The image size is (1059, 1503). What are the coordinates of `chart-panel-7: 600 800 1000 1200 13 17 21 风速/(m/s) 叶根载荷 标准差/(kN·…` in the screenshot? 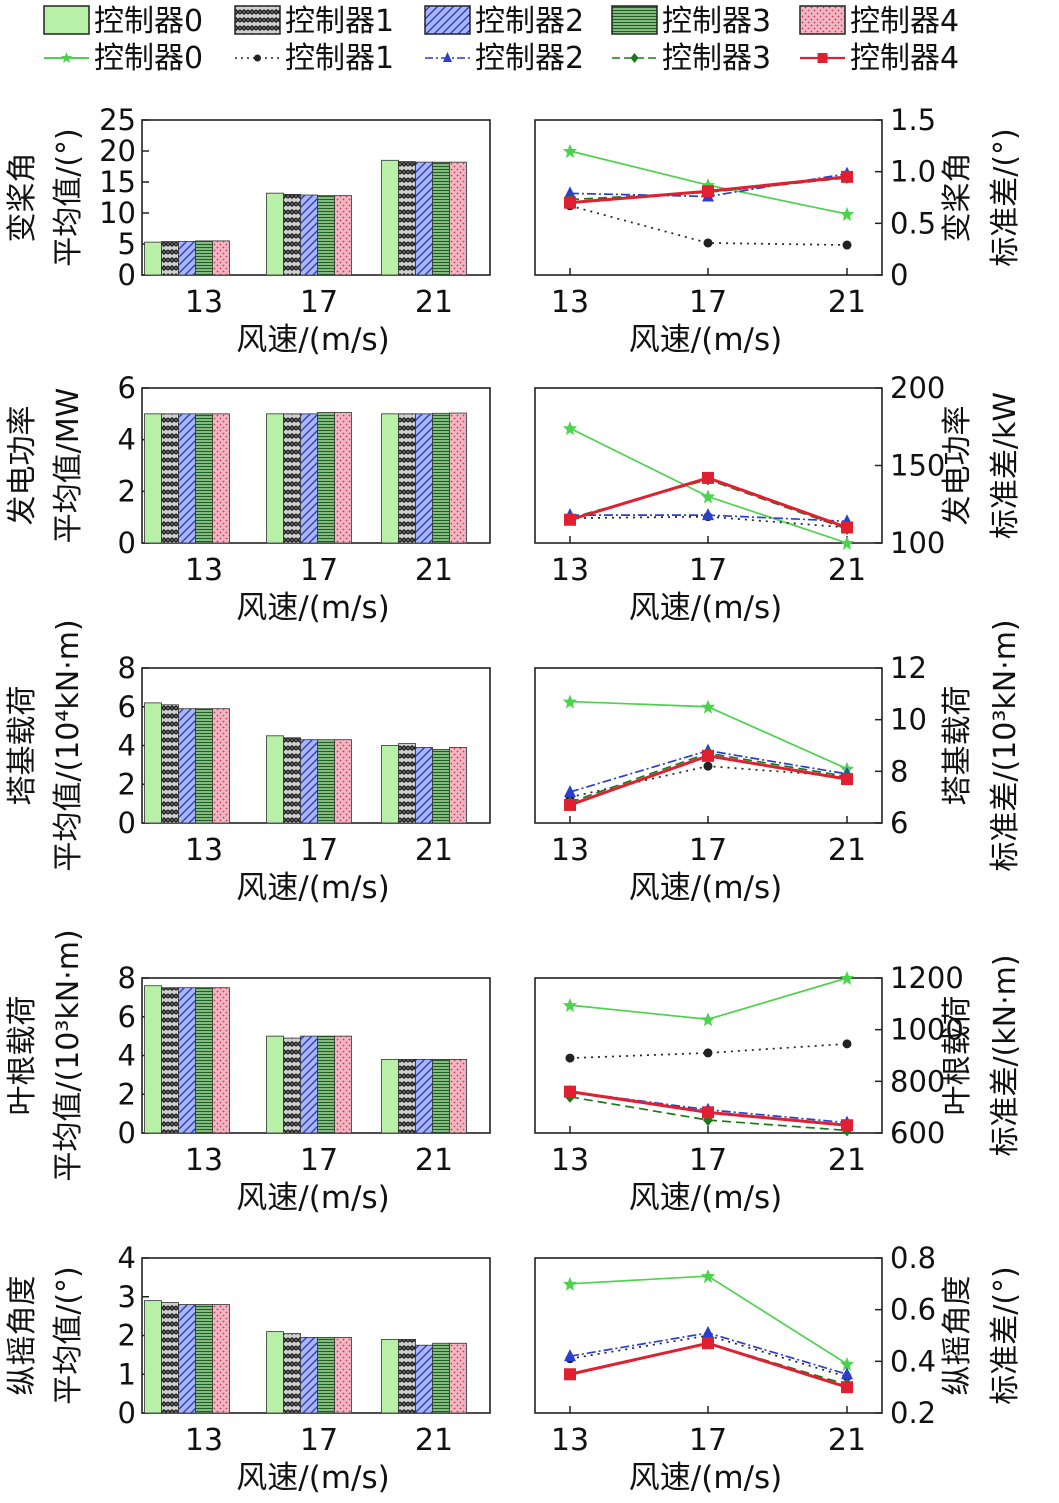 It's located at (778, 1085).